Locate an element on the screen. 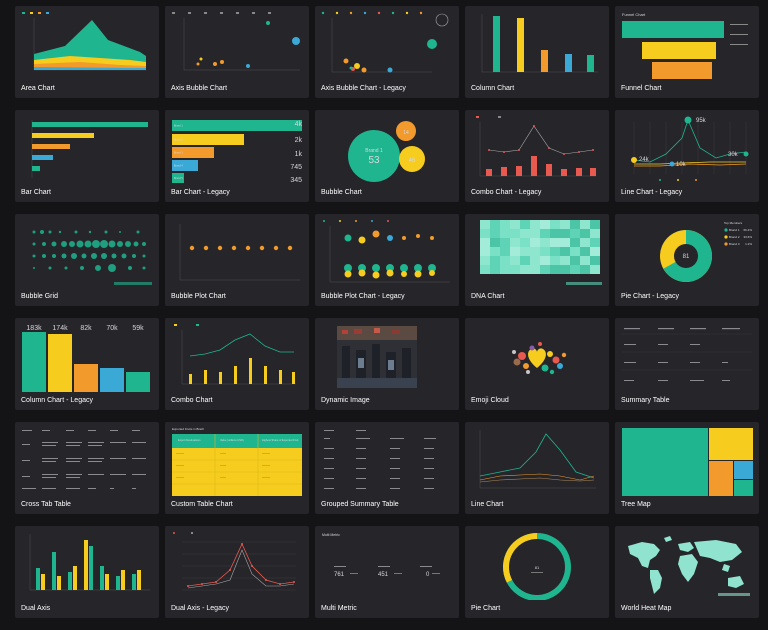 The width and height of the screenshot is (768, 630). card-combo-chart: Combo Chart is located at coordinates (237, 364).